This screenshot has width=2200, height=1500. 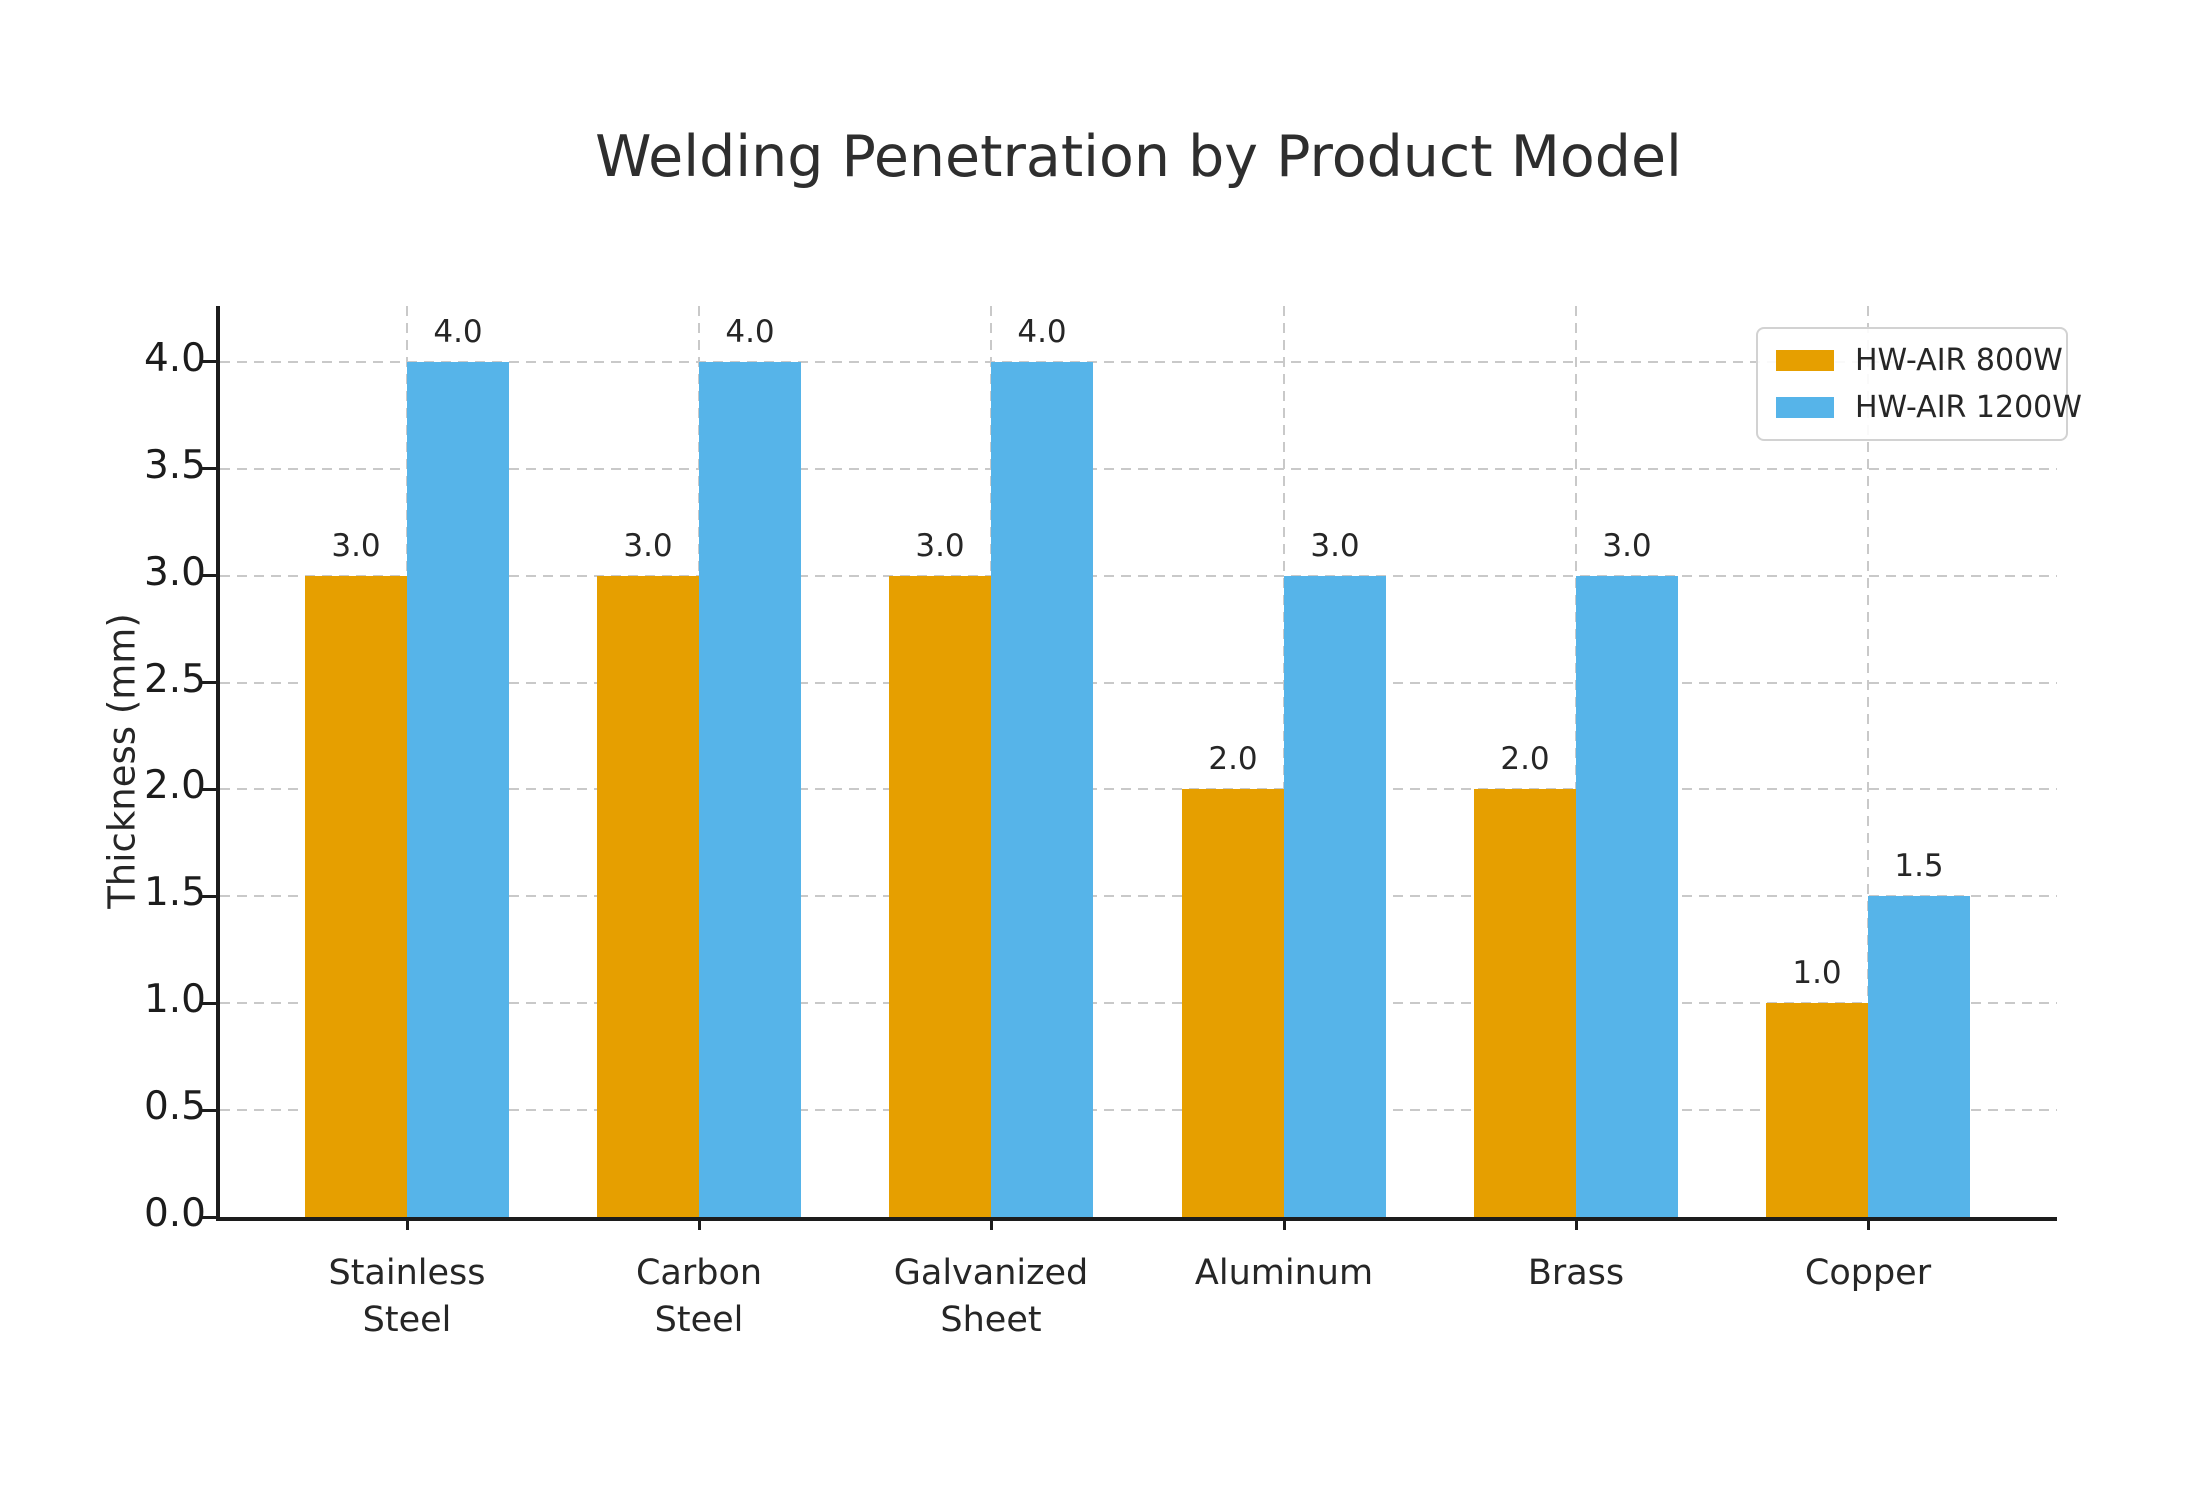 What do you see at coordinates (174, 679) in the screenshot?
I see `y-tick-label: 2.5` at bounding box center [174, 679].